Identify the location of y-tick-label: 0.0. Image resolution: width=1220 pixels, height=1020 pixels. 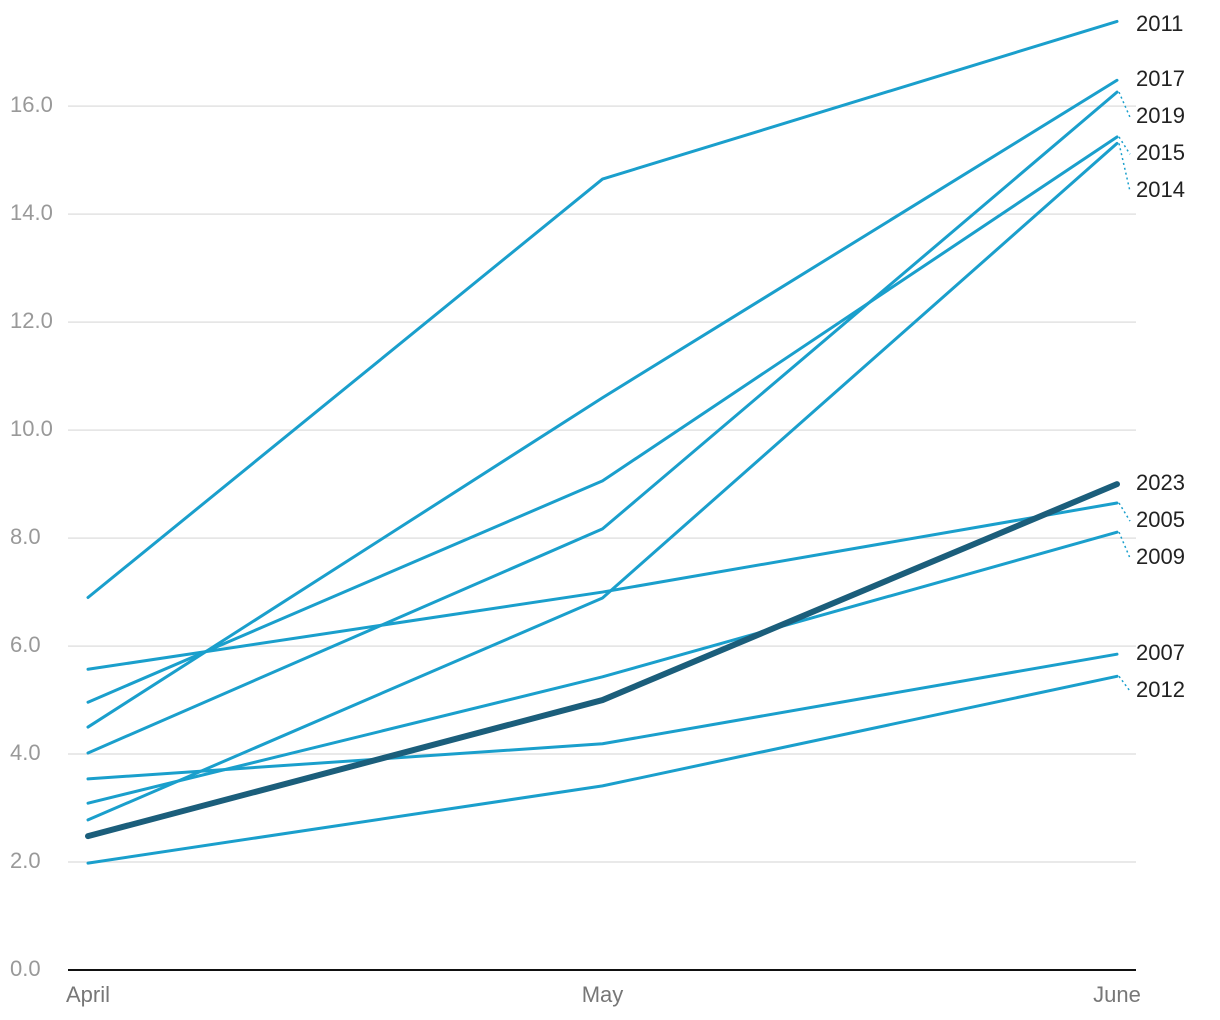
(25, 968).